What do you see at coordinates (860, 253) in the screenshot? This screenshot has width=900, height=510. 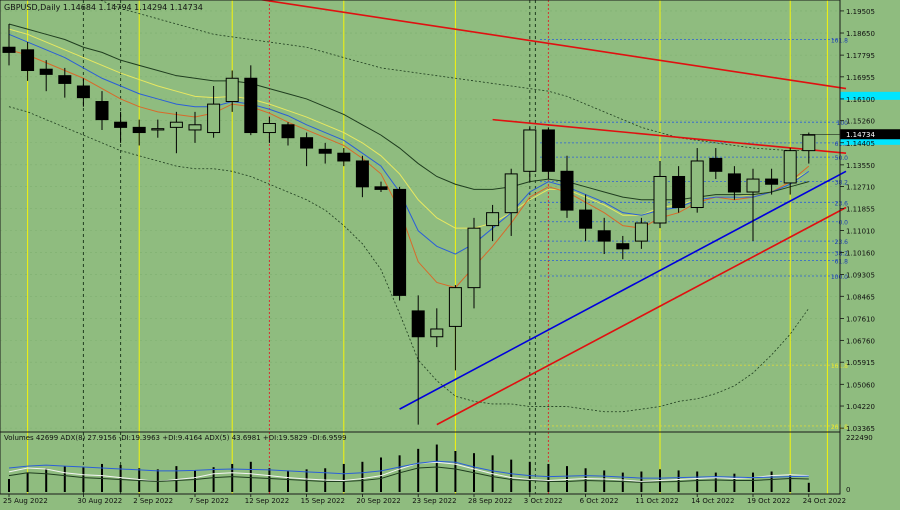 I see `price-axis-label: 1.10160` at bounding box center [860, 253].